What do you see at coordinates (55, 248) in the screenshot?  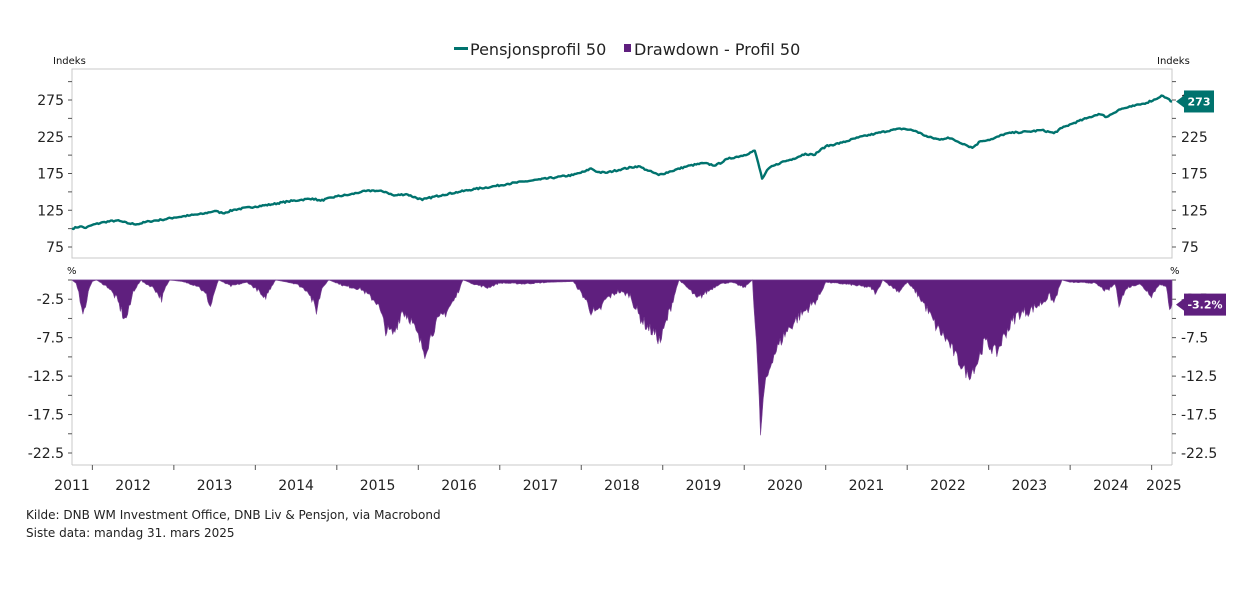 I see `left-y-tick-label: 75` at bounding box center [55, 248].